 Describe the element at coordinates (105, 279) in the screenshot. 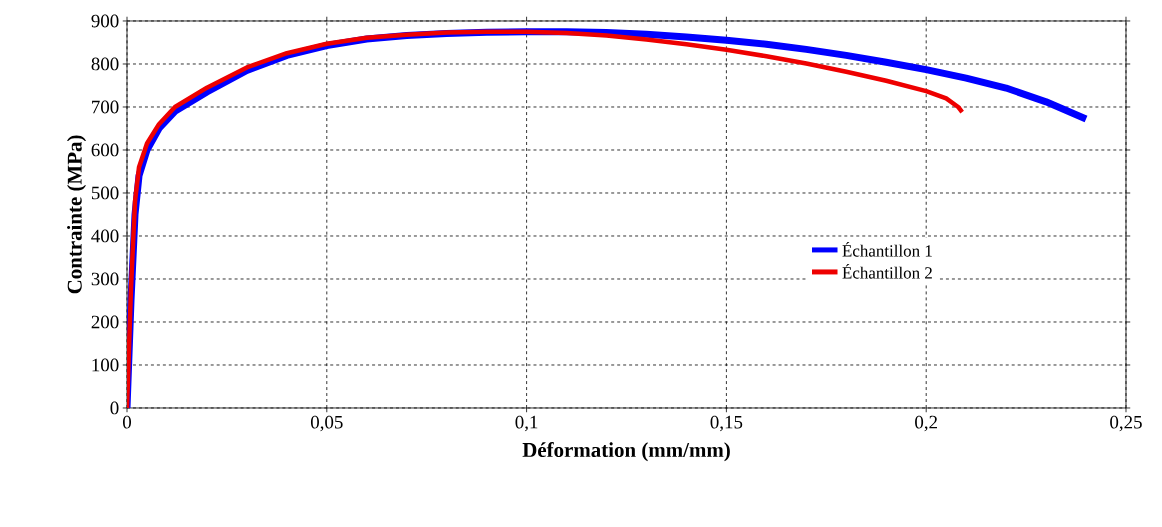

I see `y-tick-label: 300` at that location.